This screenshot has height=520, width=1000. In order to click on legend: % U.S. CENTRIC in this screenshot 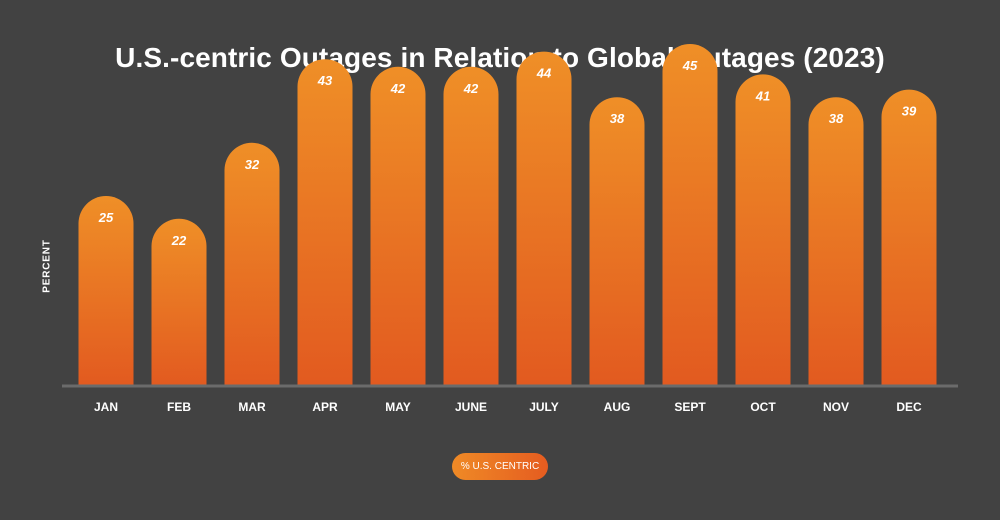, I will do `click(500, 466)`.